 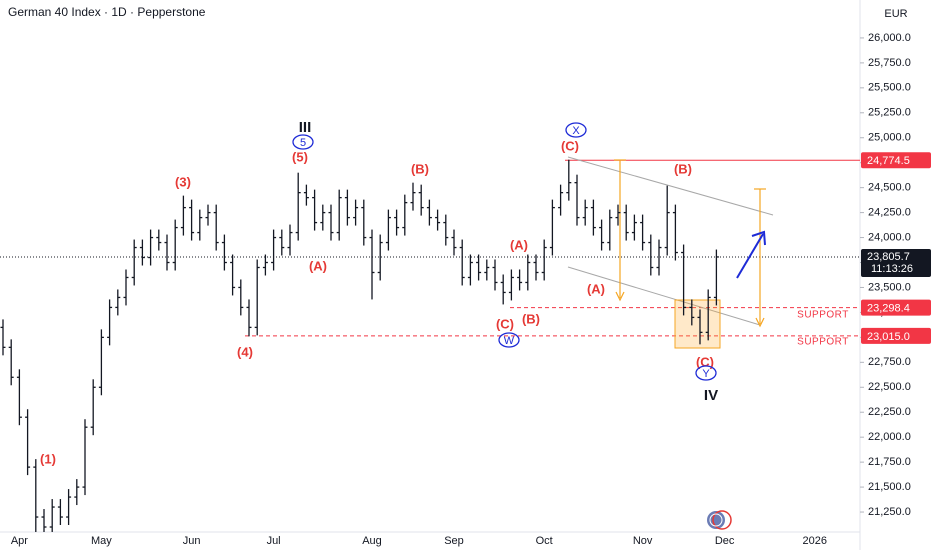 I want to click on y-tick-label: 23,500.0, so click(x=889, y=287).